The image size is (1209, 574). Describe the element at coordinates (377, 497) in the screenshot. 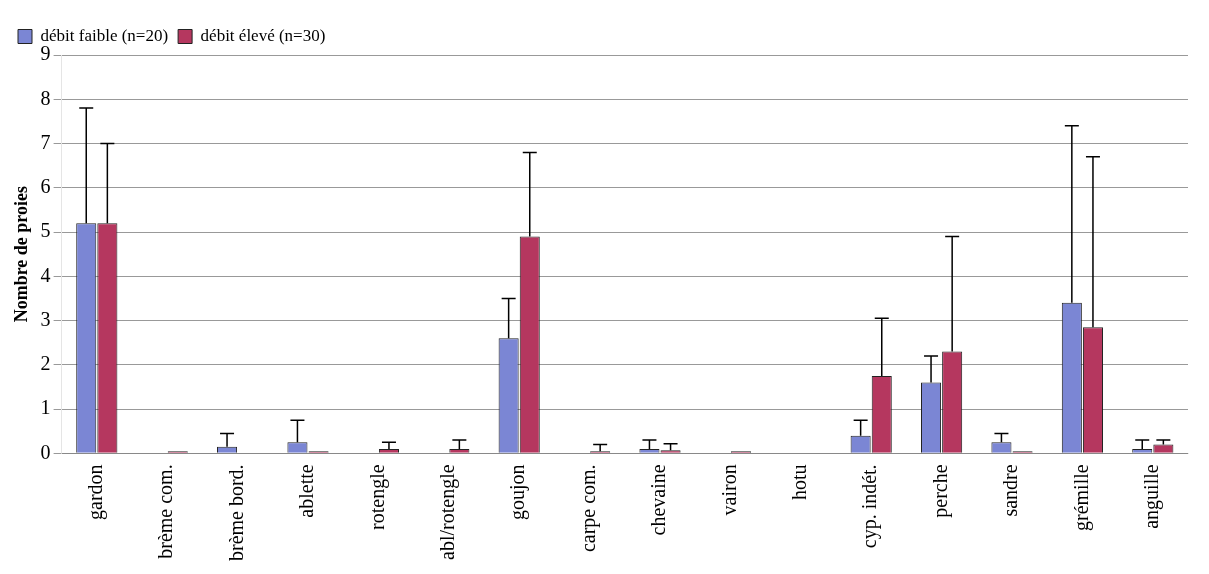

I see `x-tick-label: rotengle` at that location.